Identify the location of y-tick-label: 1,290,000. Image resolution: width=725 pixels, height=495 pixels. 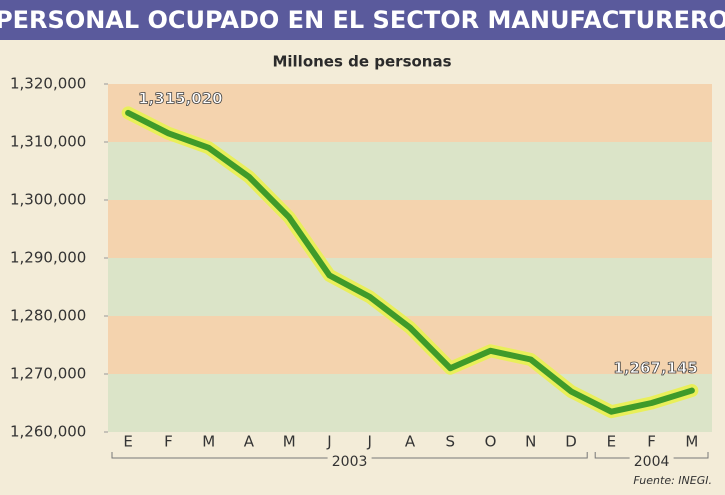
(48, 258).